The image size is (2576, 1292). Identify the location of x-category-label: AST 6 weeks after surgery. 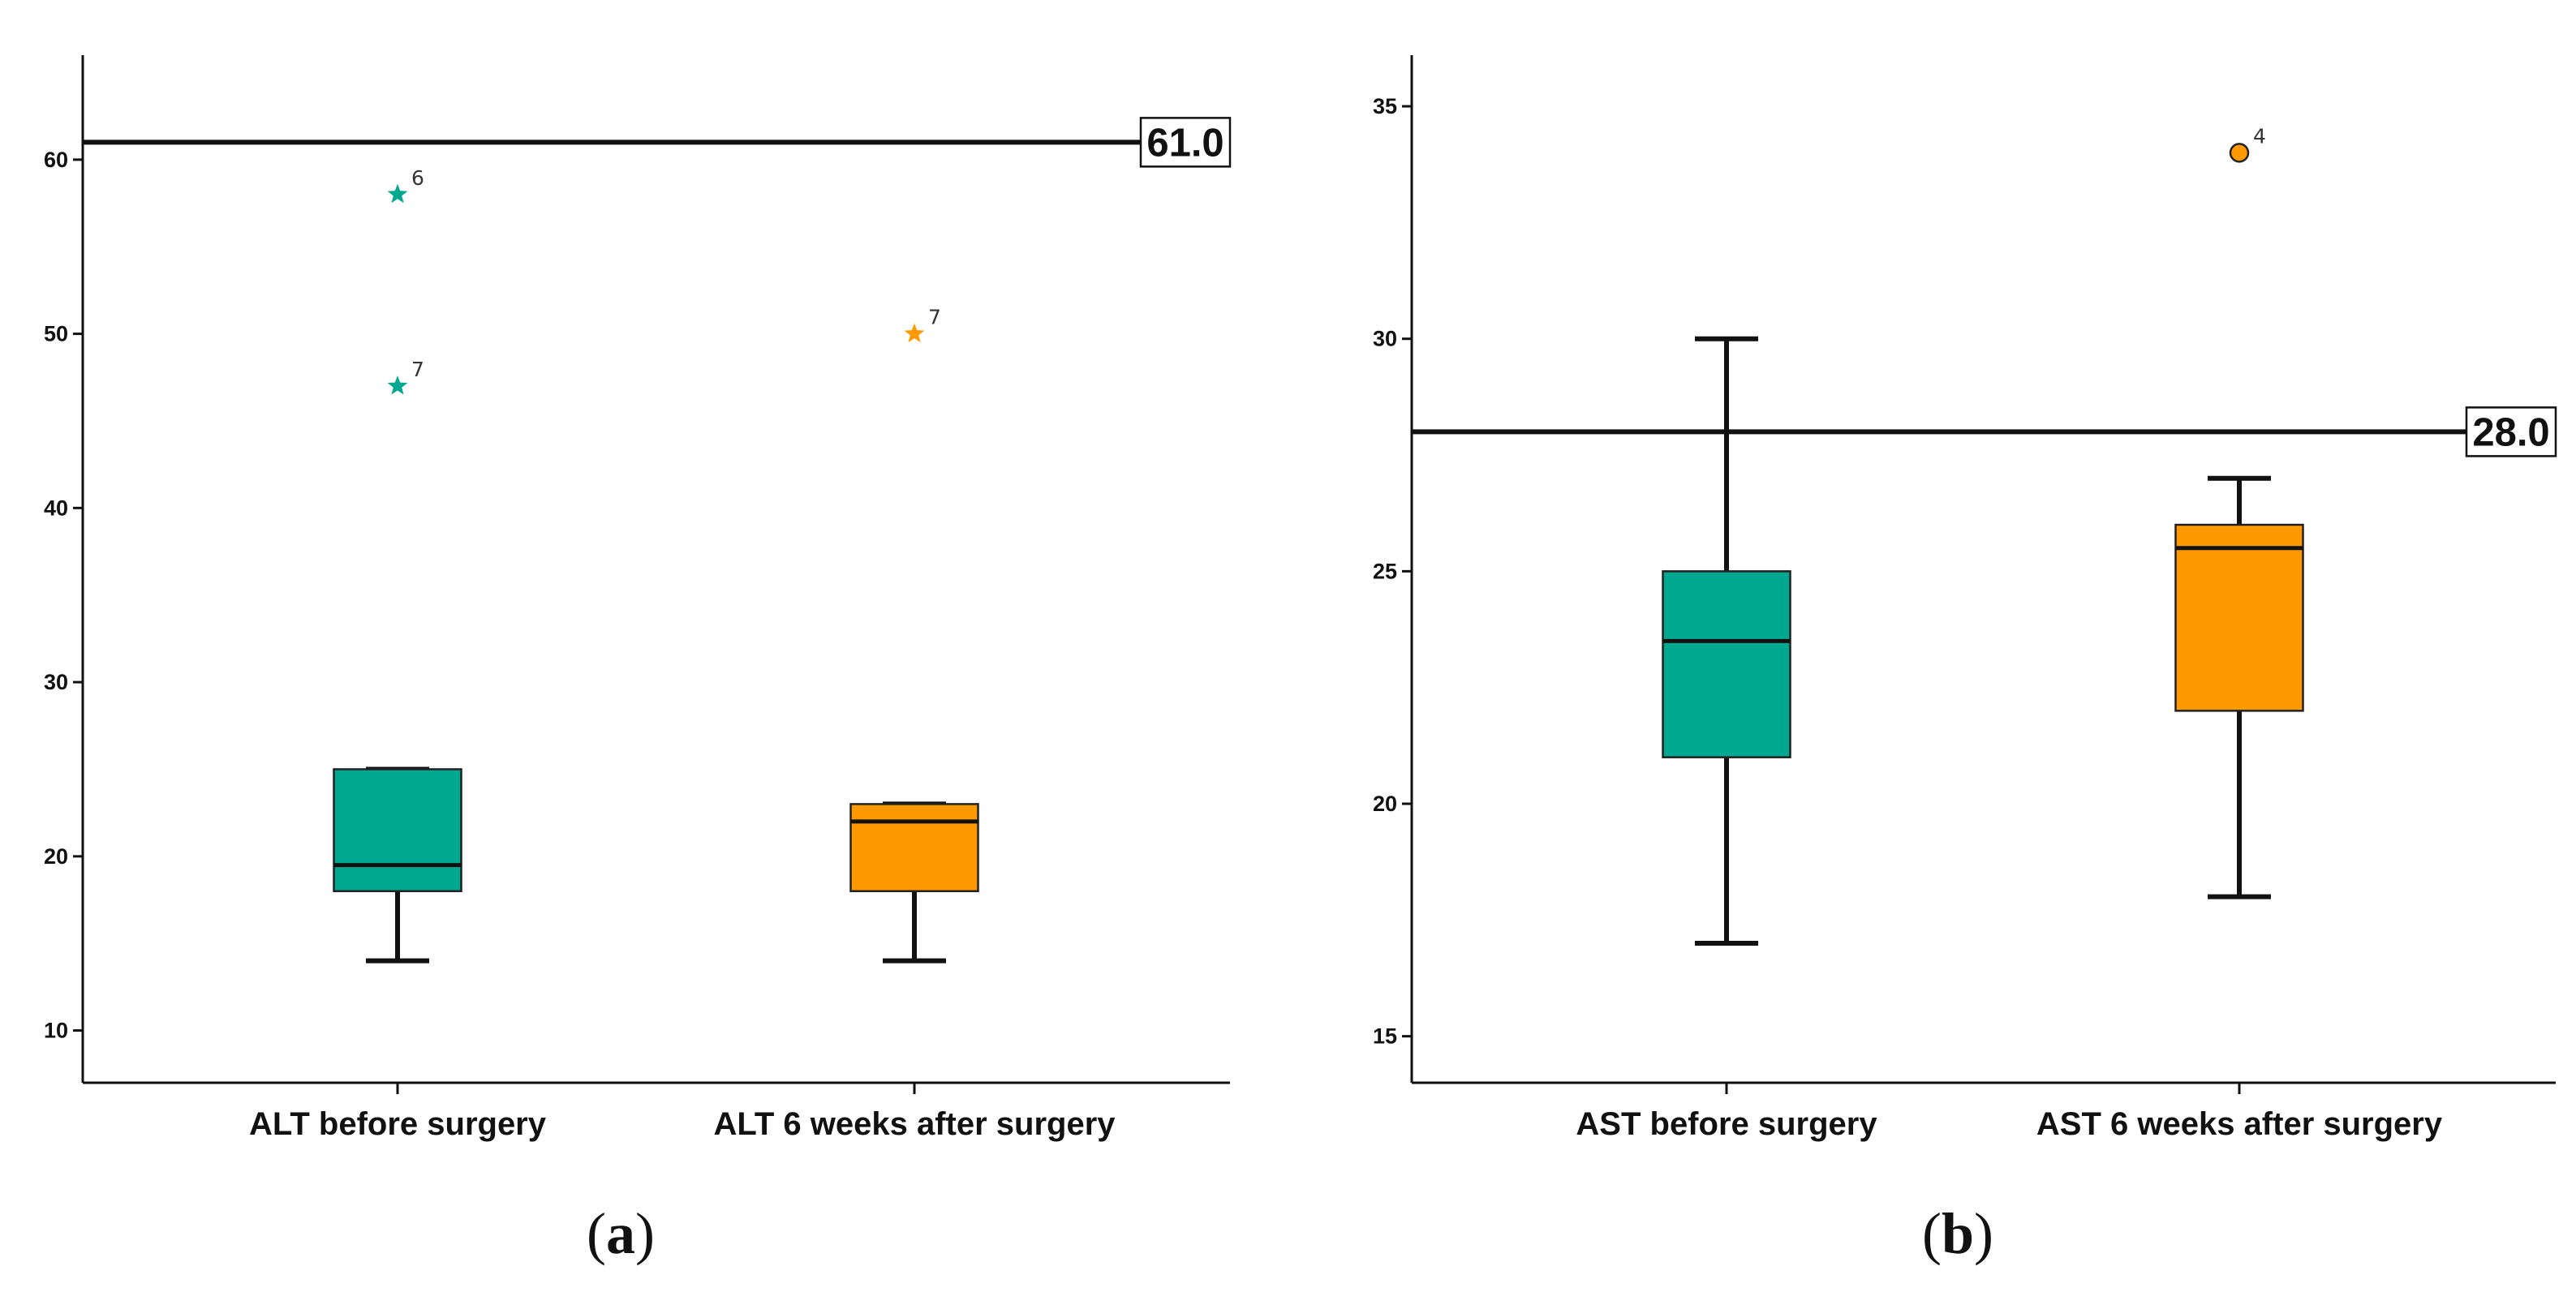
(2239, 1124).